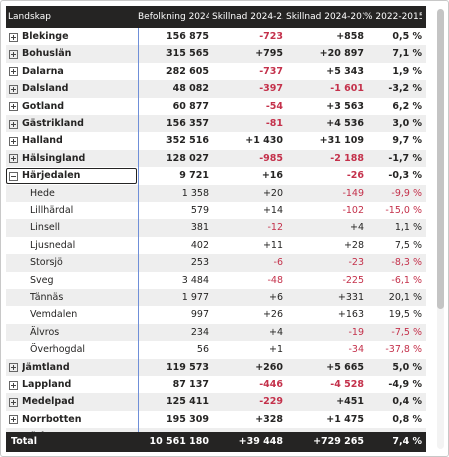 The height and width of the screenshot is (457, 449). Describe the element at coordinates (405, 384) in the screenshot. I see `value-cell: -4,9 %` at that location.